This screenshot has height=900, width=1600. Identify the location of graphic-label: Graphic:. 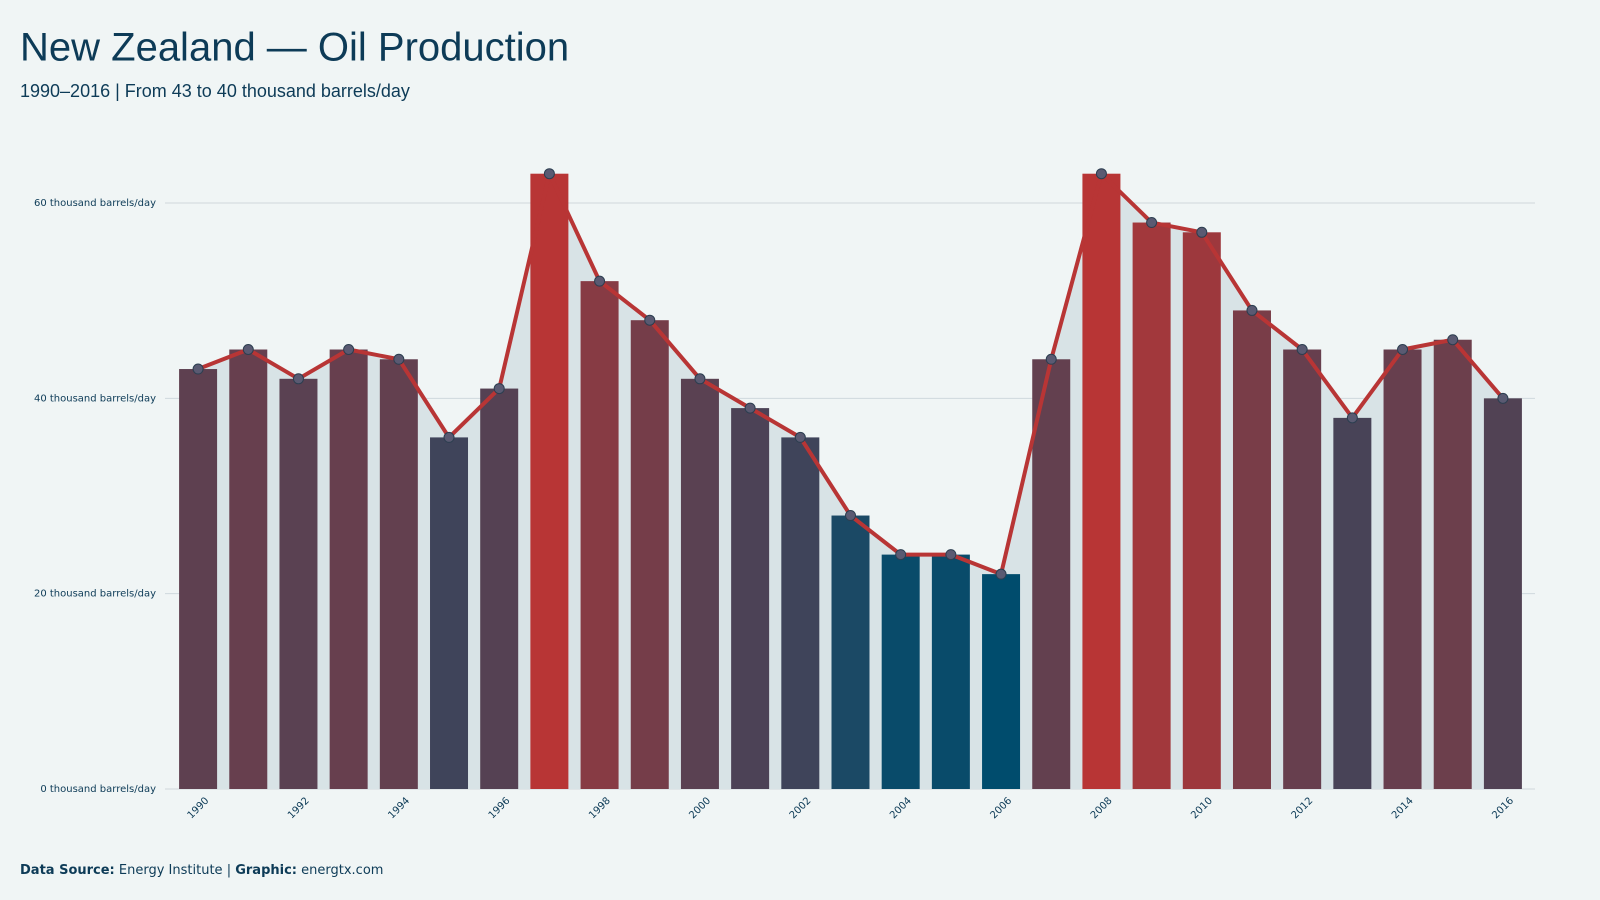
(266, 870).